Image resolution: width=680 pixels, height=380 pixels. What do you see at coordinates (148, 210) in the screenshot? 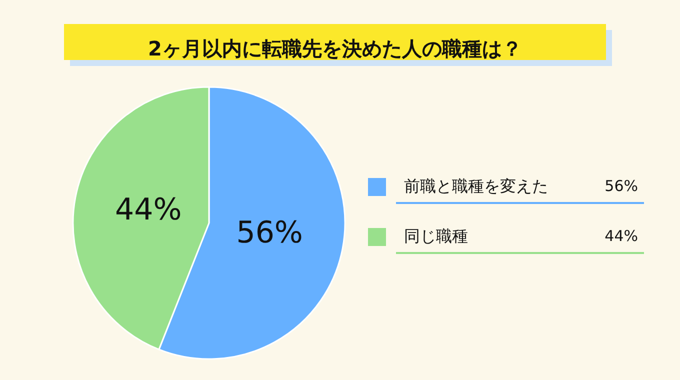
I see `data-label: 44%` at bounding box center [148, 210].